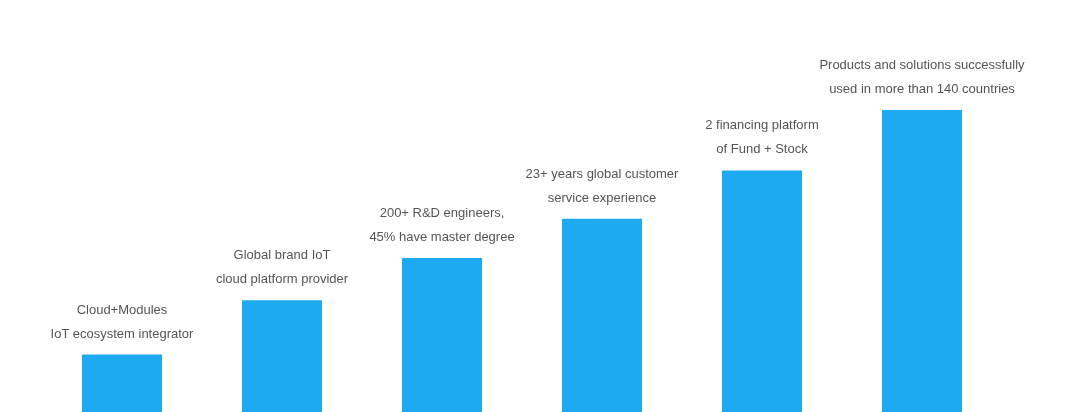 The width and height of the screenshot is (1089, 412). Describe the element at coordinates (442, 224) in the screenshot. I see `x-tick-label: 200+ R&D engineers, 45% have master degree` at that location.